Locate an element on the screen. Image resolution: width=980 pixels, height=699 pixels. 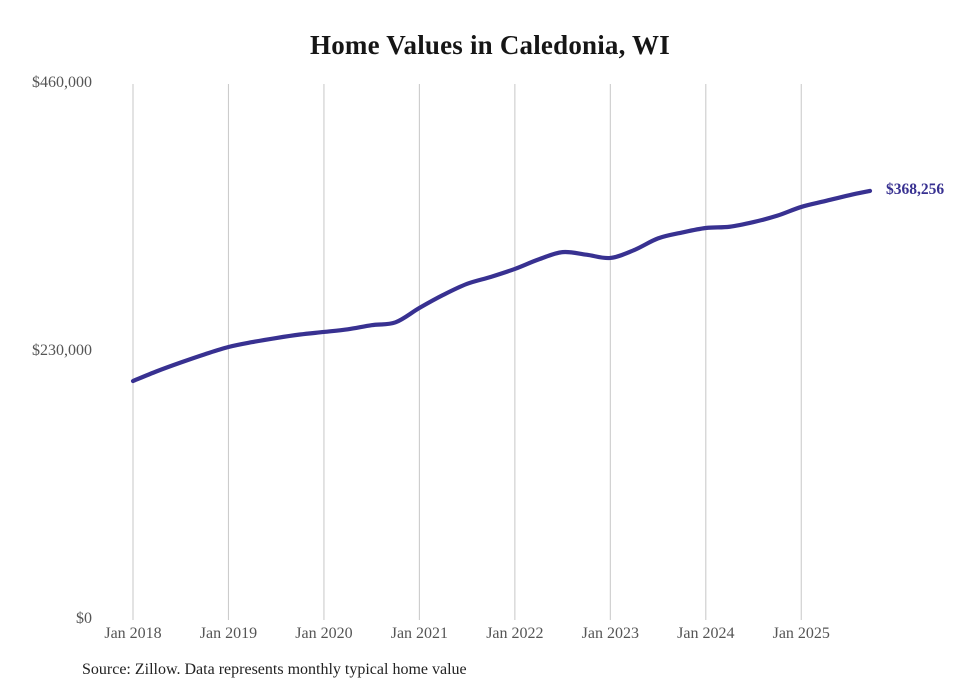
x-axis-tick-label: Jan 2024 is located at coordinates (706, 633).